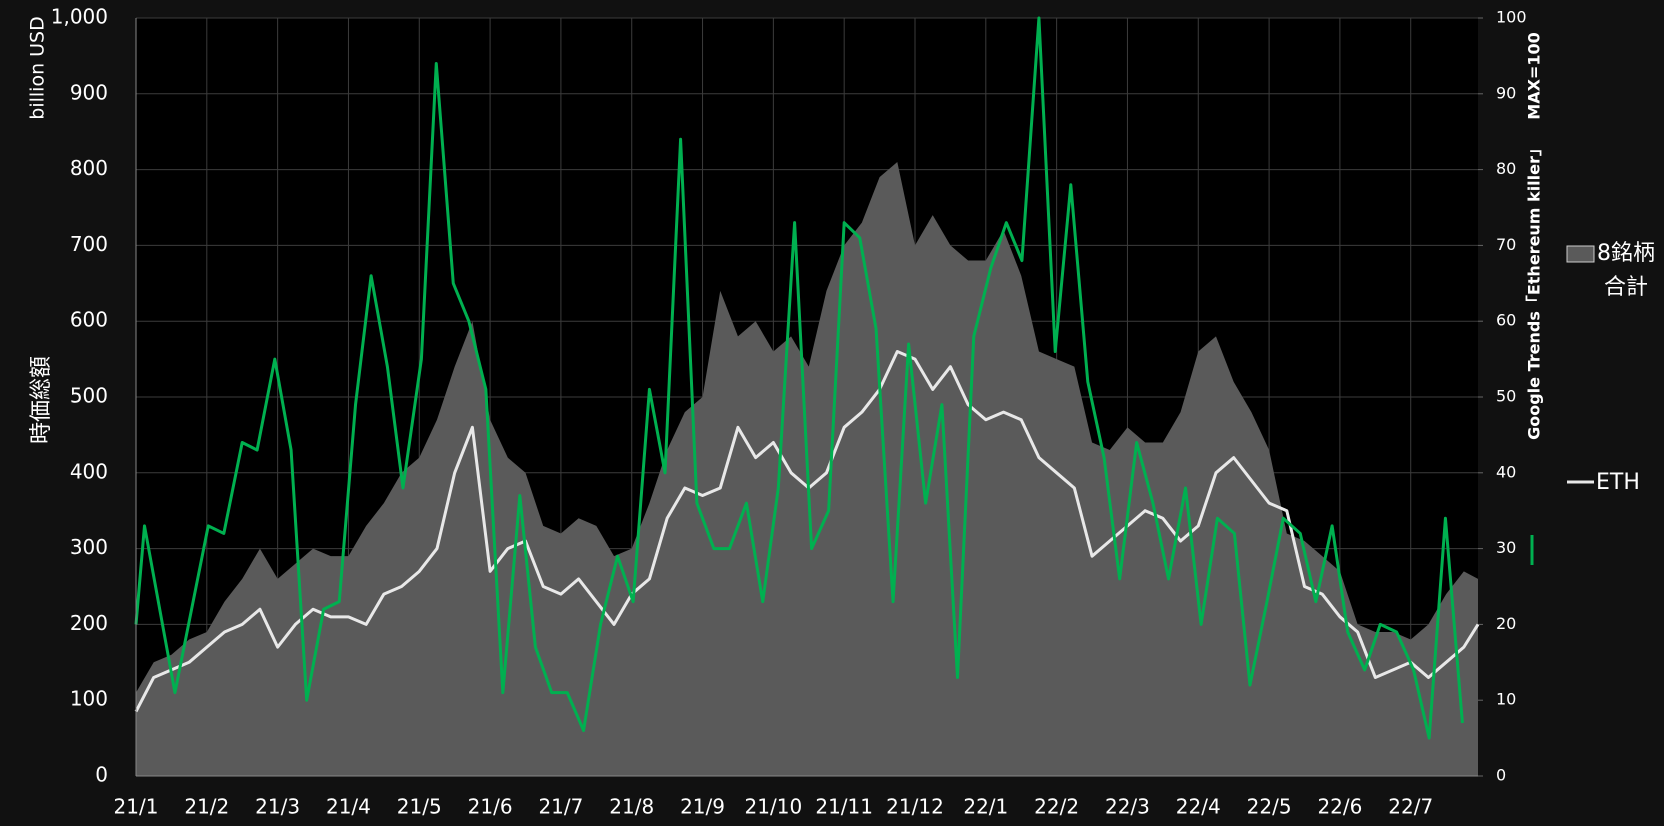 This screenshot has height=826, width=1664. What do you see at coordinates (1580, 254) in the screenshot?
I see `legend-swatch` at bounding box center [1580, 254].